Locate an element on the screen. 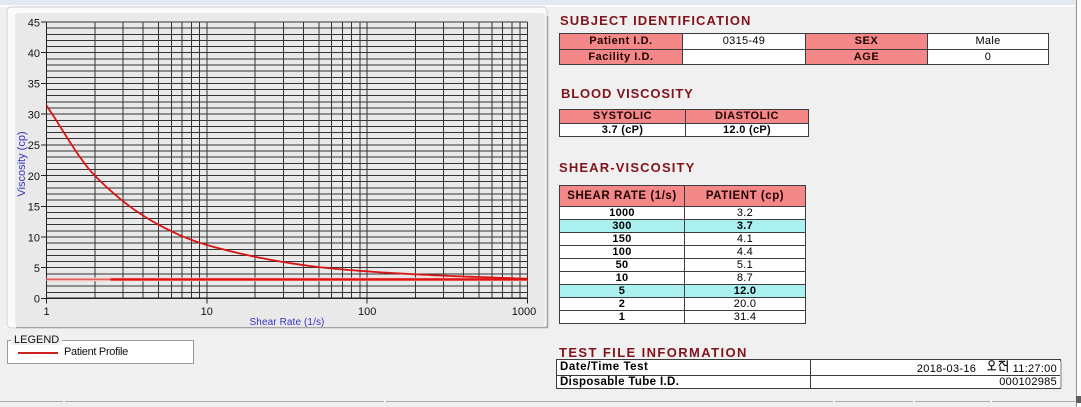  svg-text: 0 is located at coordinates (37, 300).